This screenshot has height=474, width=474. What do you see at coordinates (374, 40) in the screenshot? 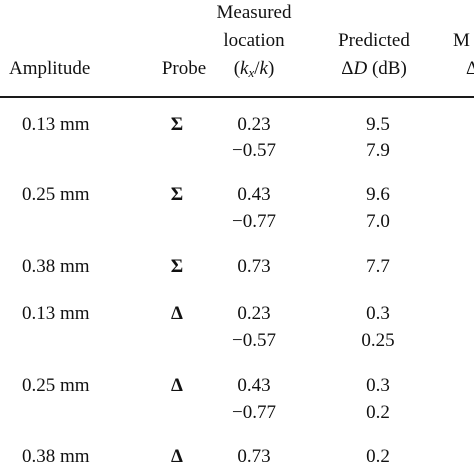
I see `header-predicted-line1: Predicted` at bounding box center [374, 40].